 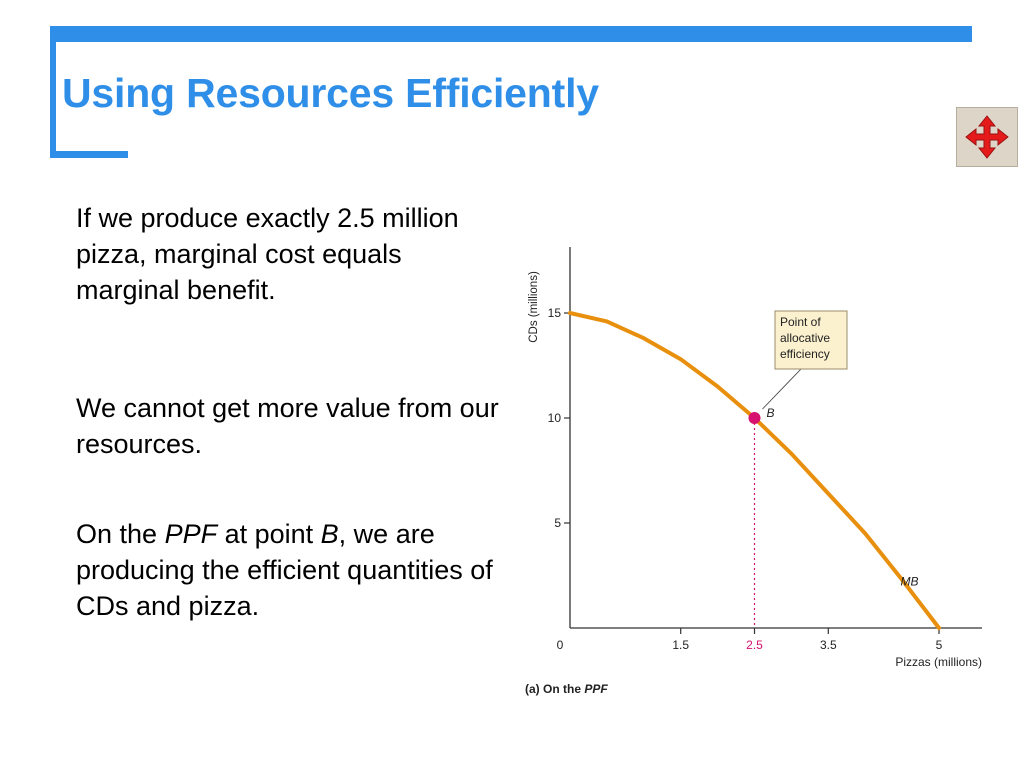 I want to click on title-bar-bottom, so click(x=89, y=154).